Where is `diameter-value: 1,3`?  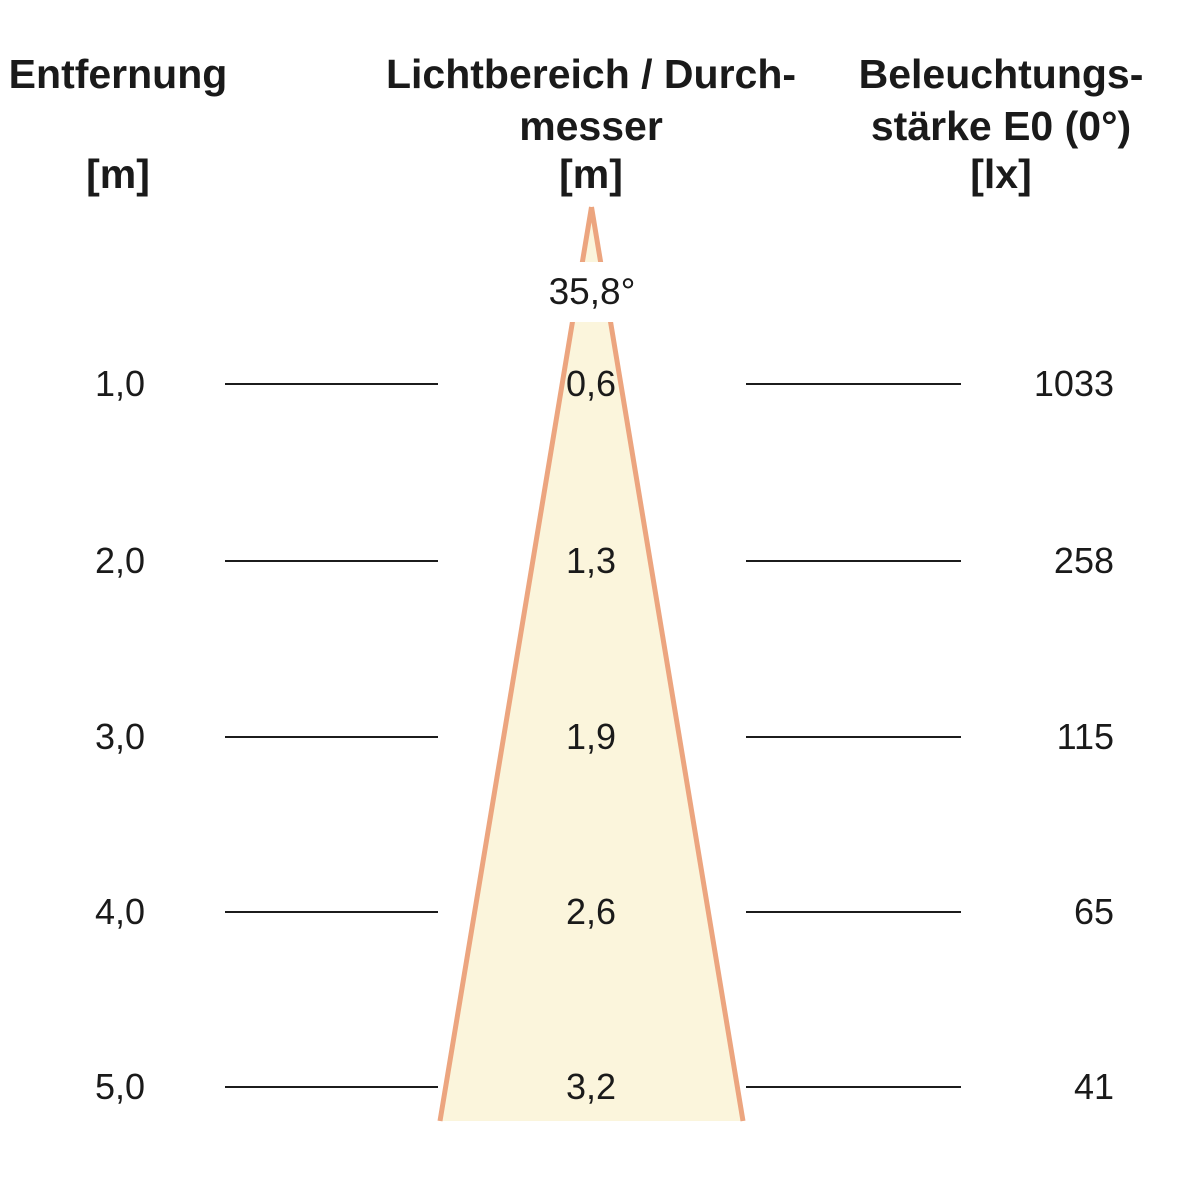 diameter-value: 1,3 is located at coordinates (591, 560).